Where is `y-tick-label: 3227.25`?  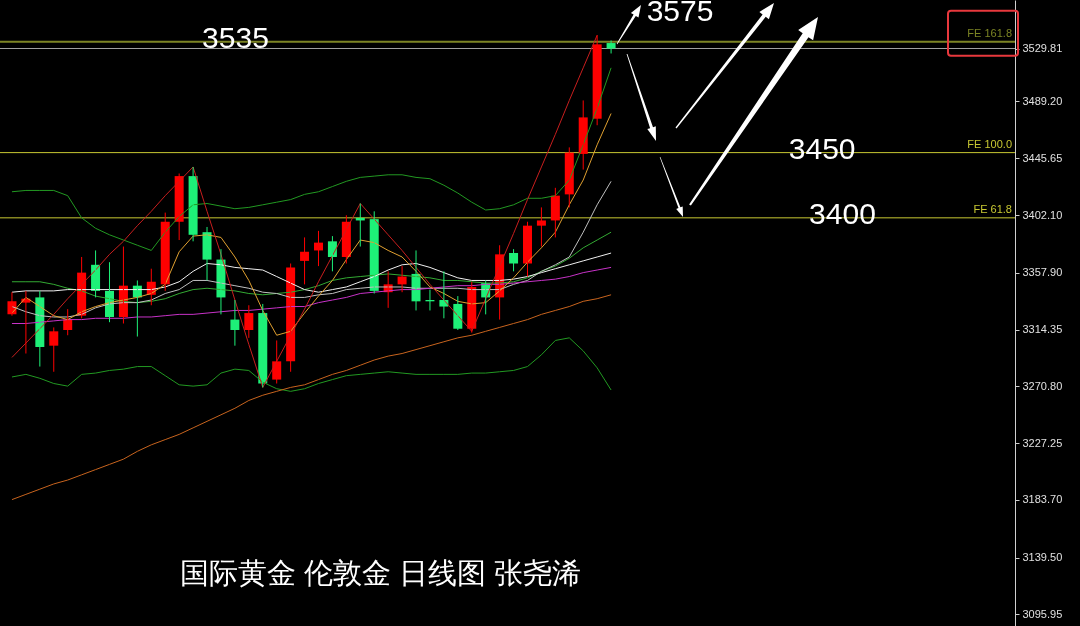
y-tick-label: 3227.25 is located at coordinates (1042, 442).